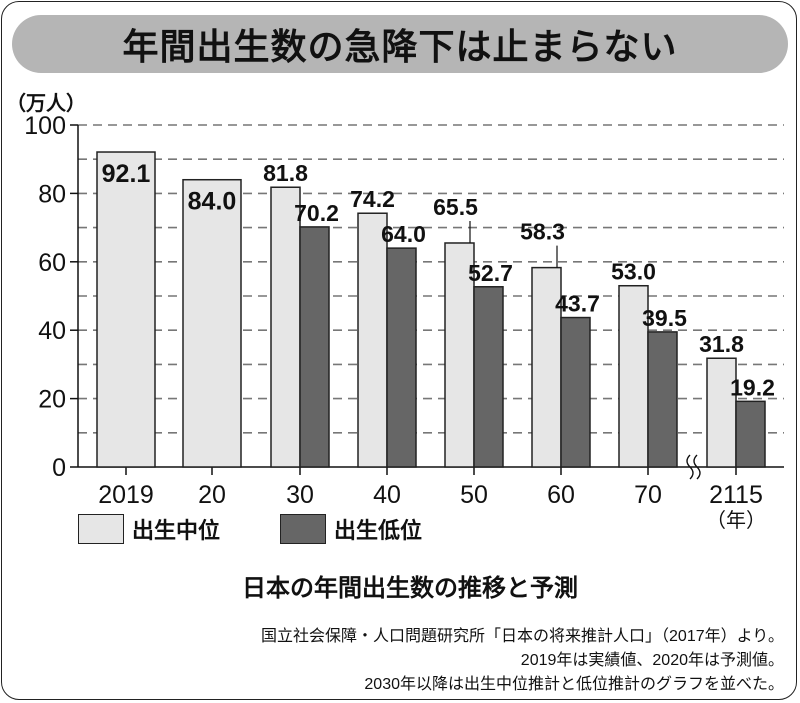 Image resolution: width=800 pixels, height=703 pixels. What do you see at coordinates (101, 529) in the screenshot?
I see `legend-swatch-medium` at bounding box center [101, 529].